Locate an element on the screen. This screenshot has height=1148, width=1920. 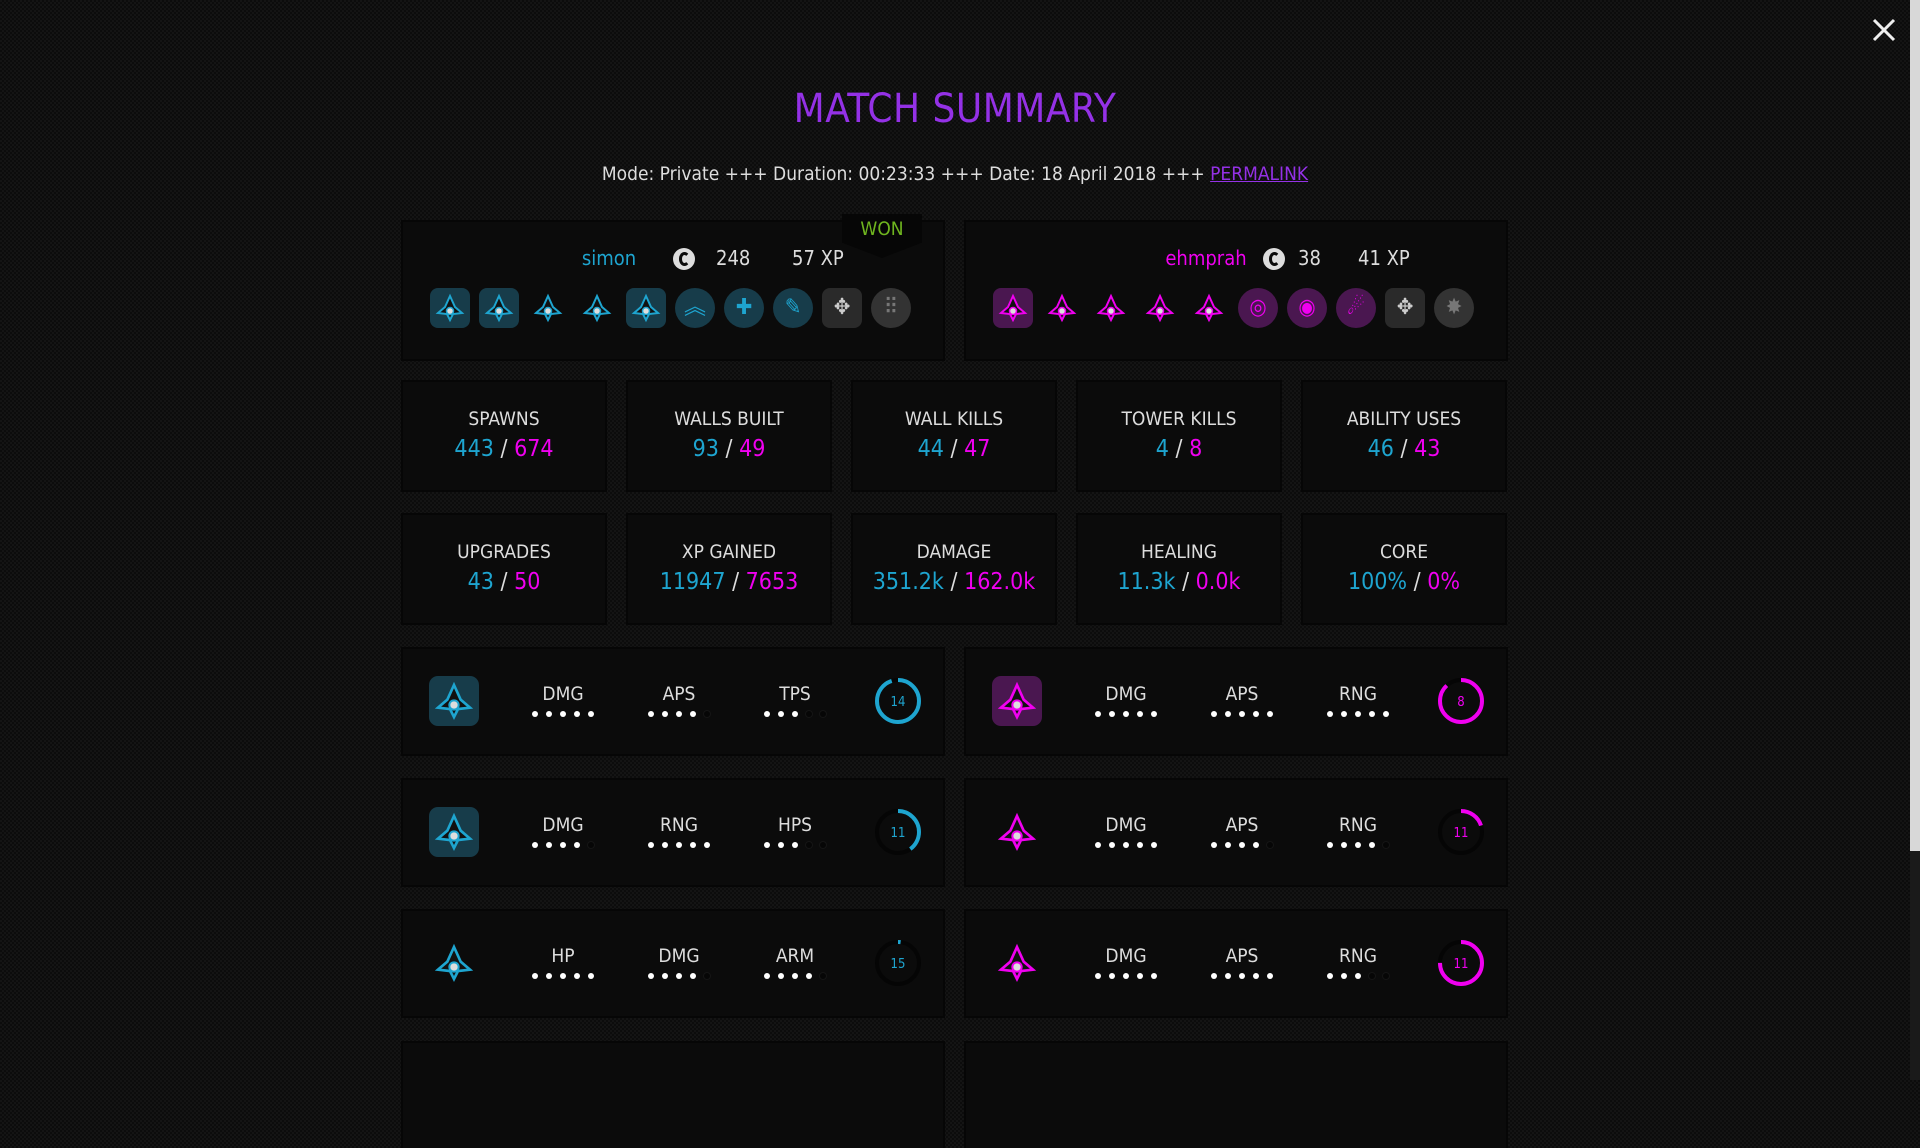
stat-value-p2: 49 is located at coordinates (752, 449).